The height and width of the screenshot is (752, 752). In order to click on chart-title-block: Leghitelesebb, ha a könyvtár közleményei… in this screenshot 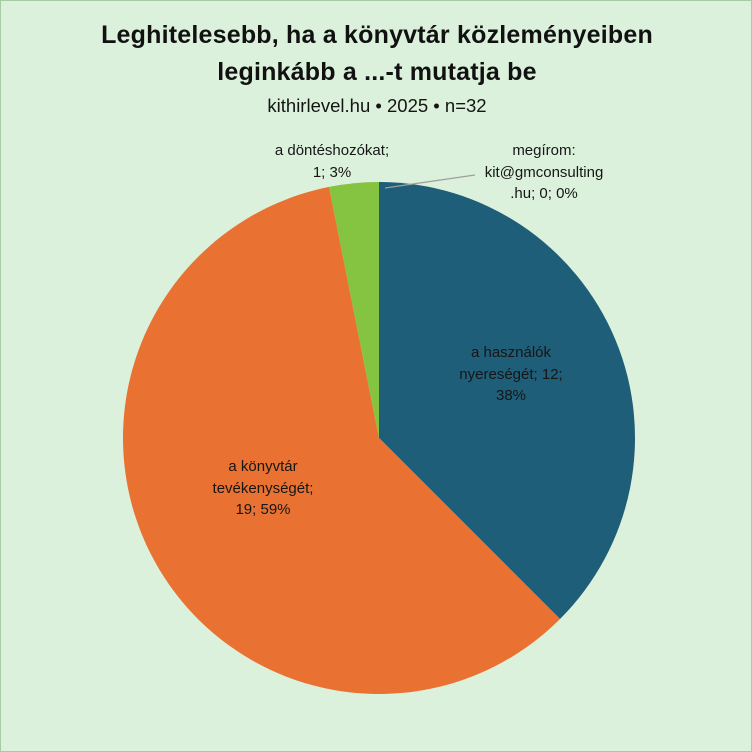, I will do `click(376, 68)`.